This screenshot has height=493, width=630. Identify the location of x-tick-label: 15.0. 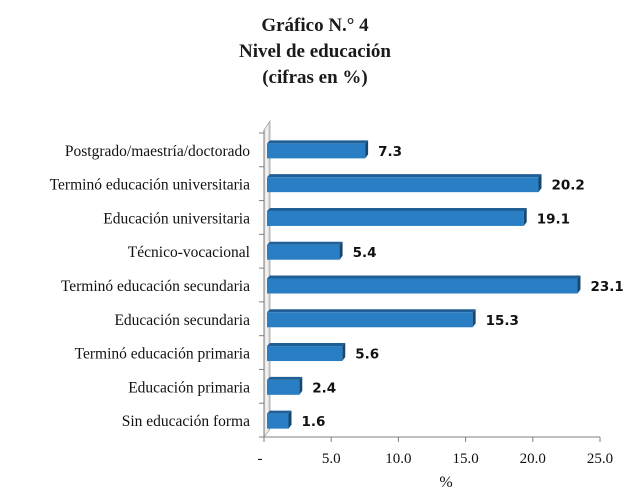
(465, 459).